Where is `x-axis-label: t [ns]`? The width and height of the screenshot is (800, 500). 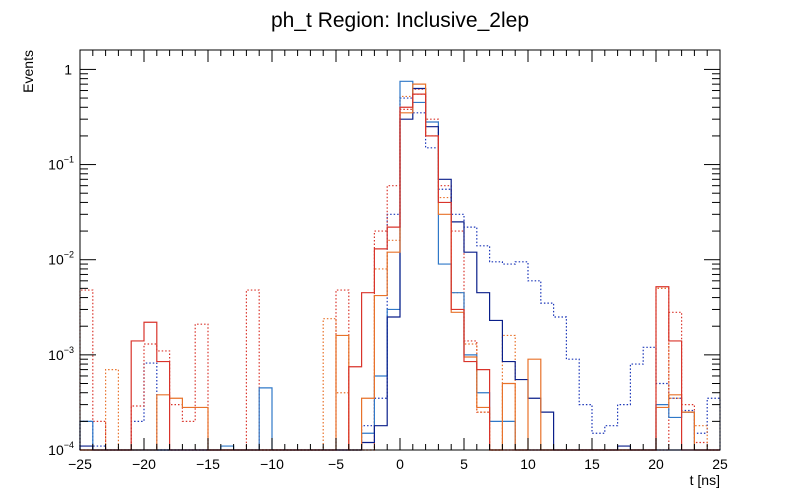 x-axis-label: t [ns] is located at coordinates (705, 480).